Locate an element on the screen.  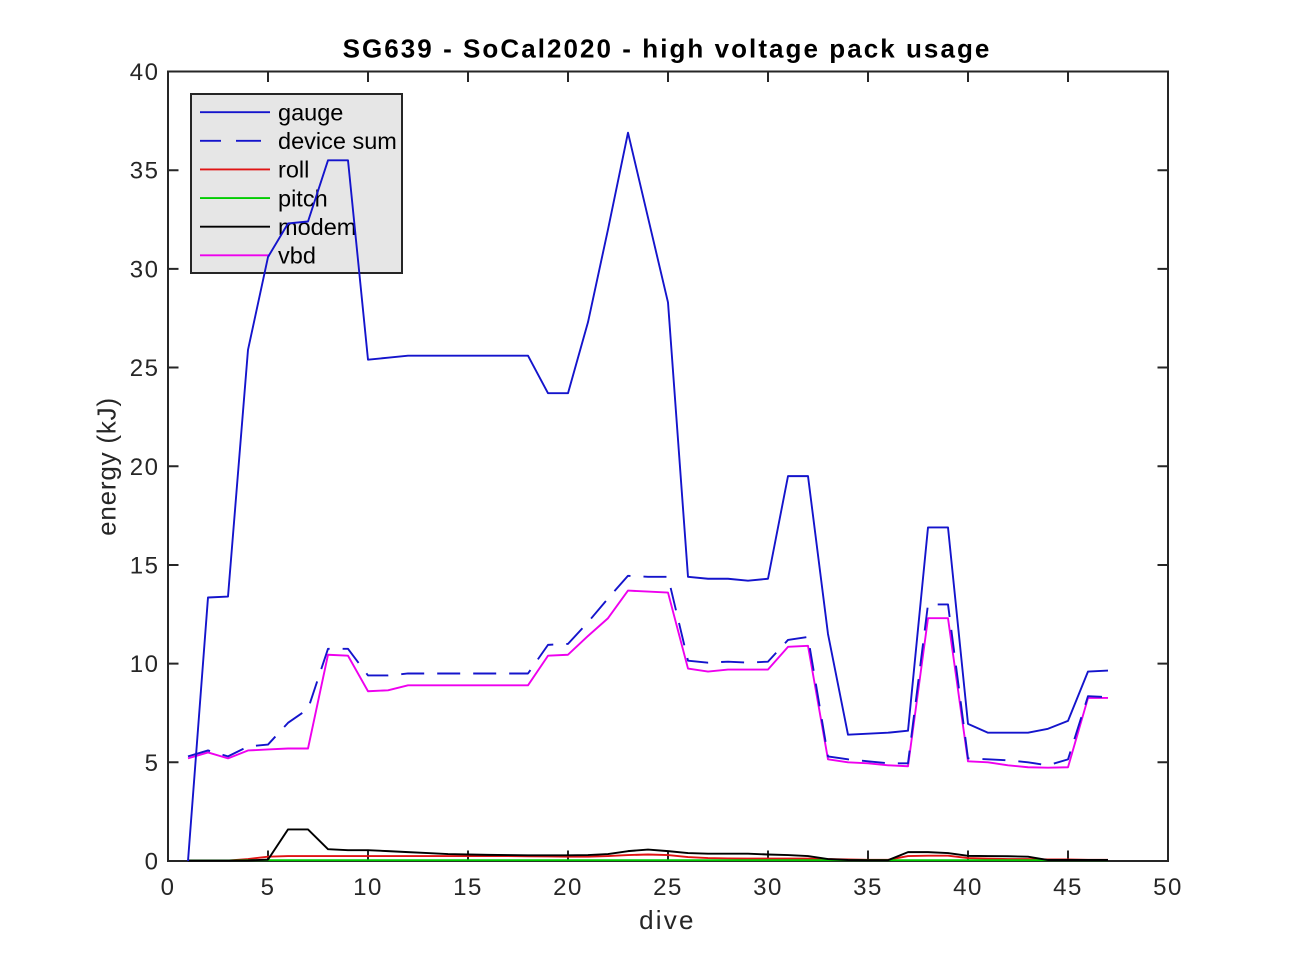
svg-text: energy (kJ) is located at coordinates (107, 466).